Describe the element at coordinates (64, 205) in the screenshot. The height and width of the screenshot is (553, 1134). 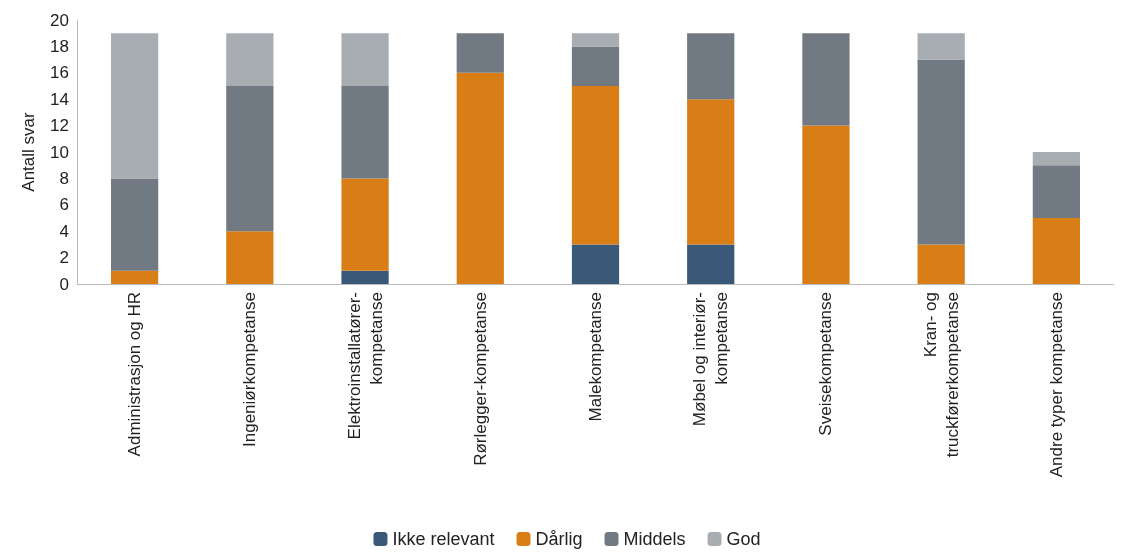
I see `y-tick-label: 6` at that location.